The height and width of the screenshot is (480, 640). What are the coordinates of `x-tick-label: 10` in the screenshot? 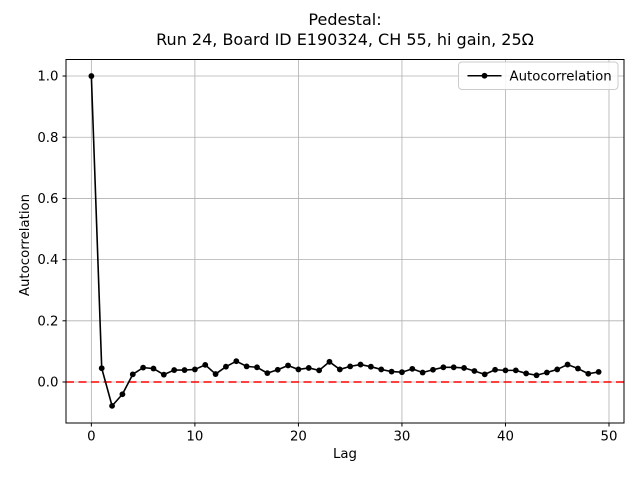 It's located at (194, 437).